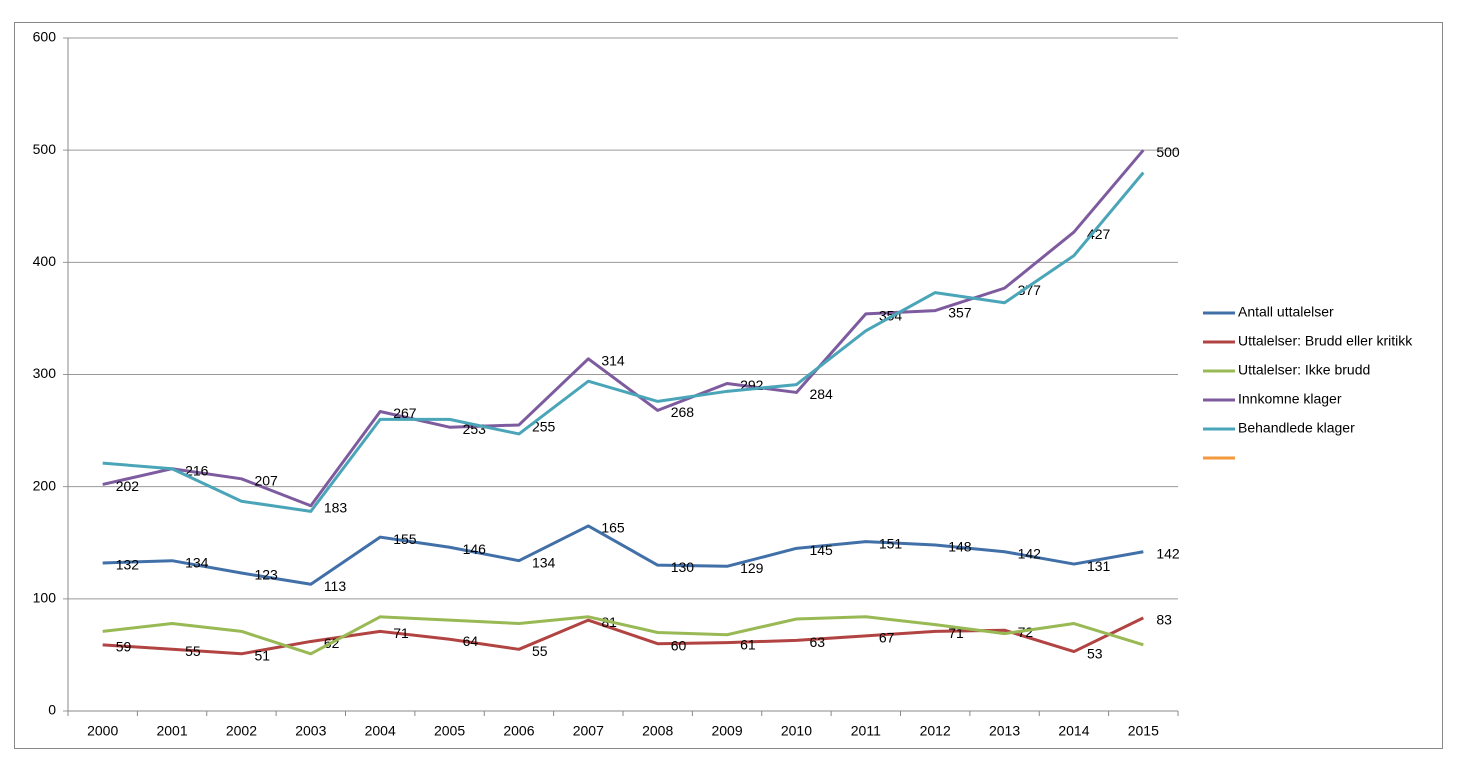  I want to click on data-label: 427, so click(1099, 234).